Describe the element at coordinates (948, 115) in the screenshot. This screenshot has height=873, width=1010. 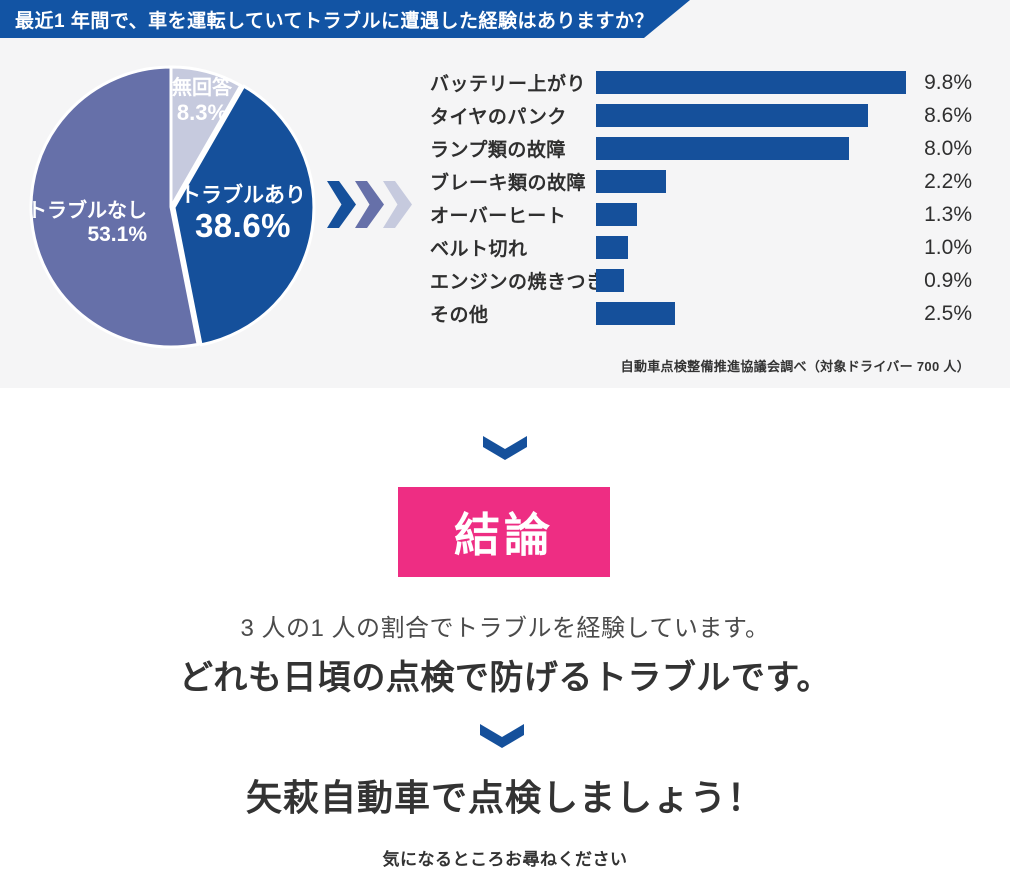
I see `bar-value-label: 8.6%` at that location.